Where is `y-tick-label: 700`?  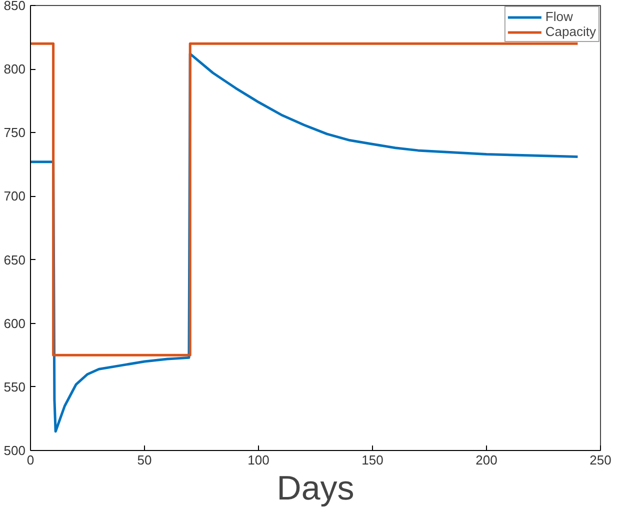 y-tick-label: 700 is located at coordinates (15, 196).